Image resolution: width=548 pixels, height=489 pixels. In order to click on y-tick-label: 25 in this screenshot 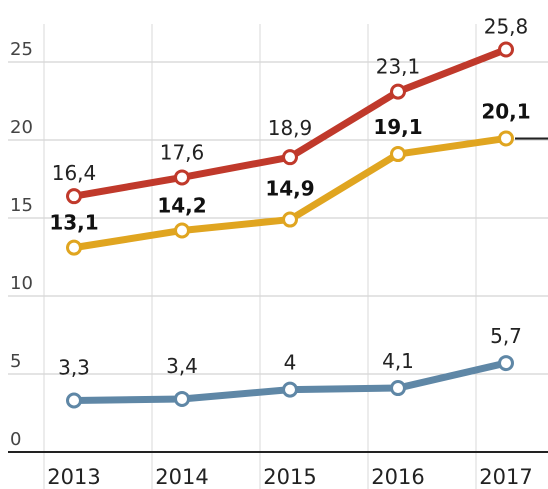, I will do `click(21, 49)`.